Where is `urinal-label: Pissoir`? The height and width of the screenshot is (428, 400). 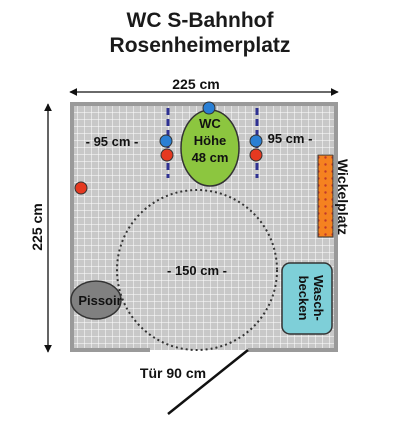 urinal-label: Pissoir is located at coordinates (99, 300).